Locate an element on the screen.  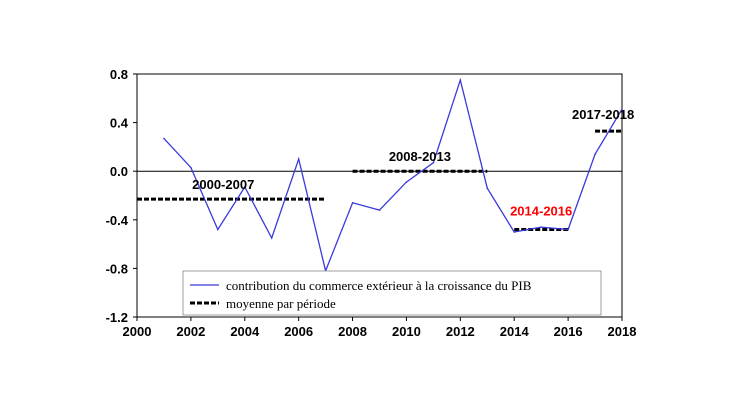
x-tick-label: 2018 is located at coordinates (622, 331).